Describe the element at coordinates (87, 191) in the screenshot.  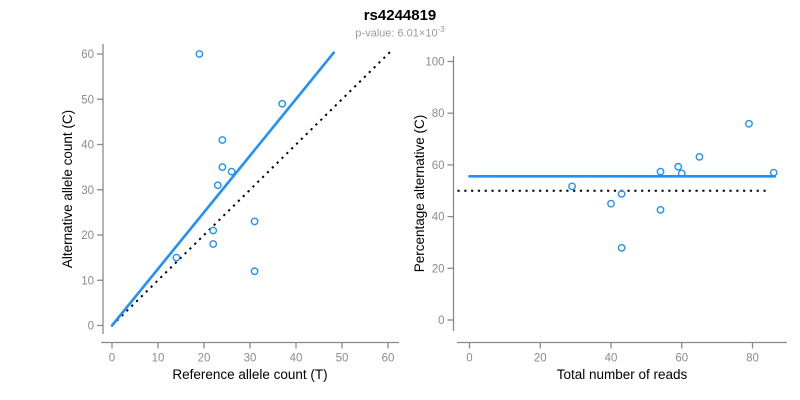
I see `left-y-tick-label: 30` at that location.